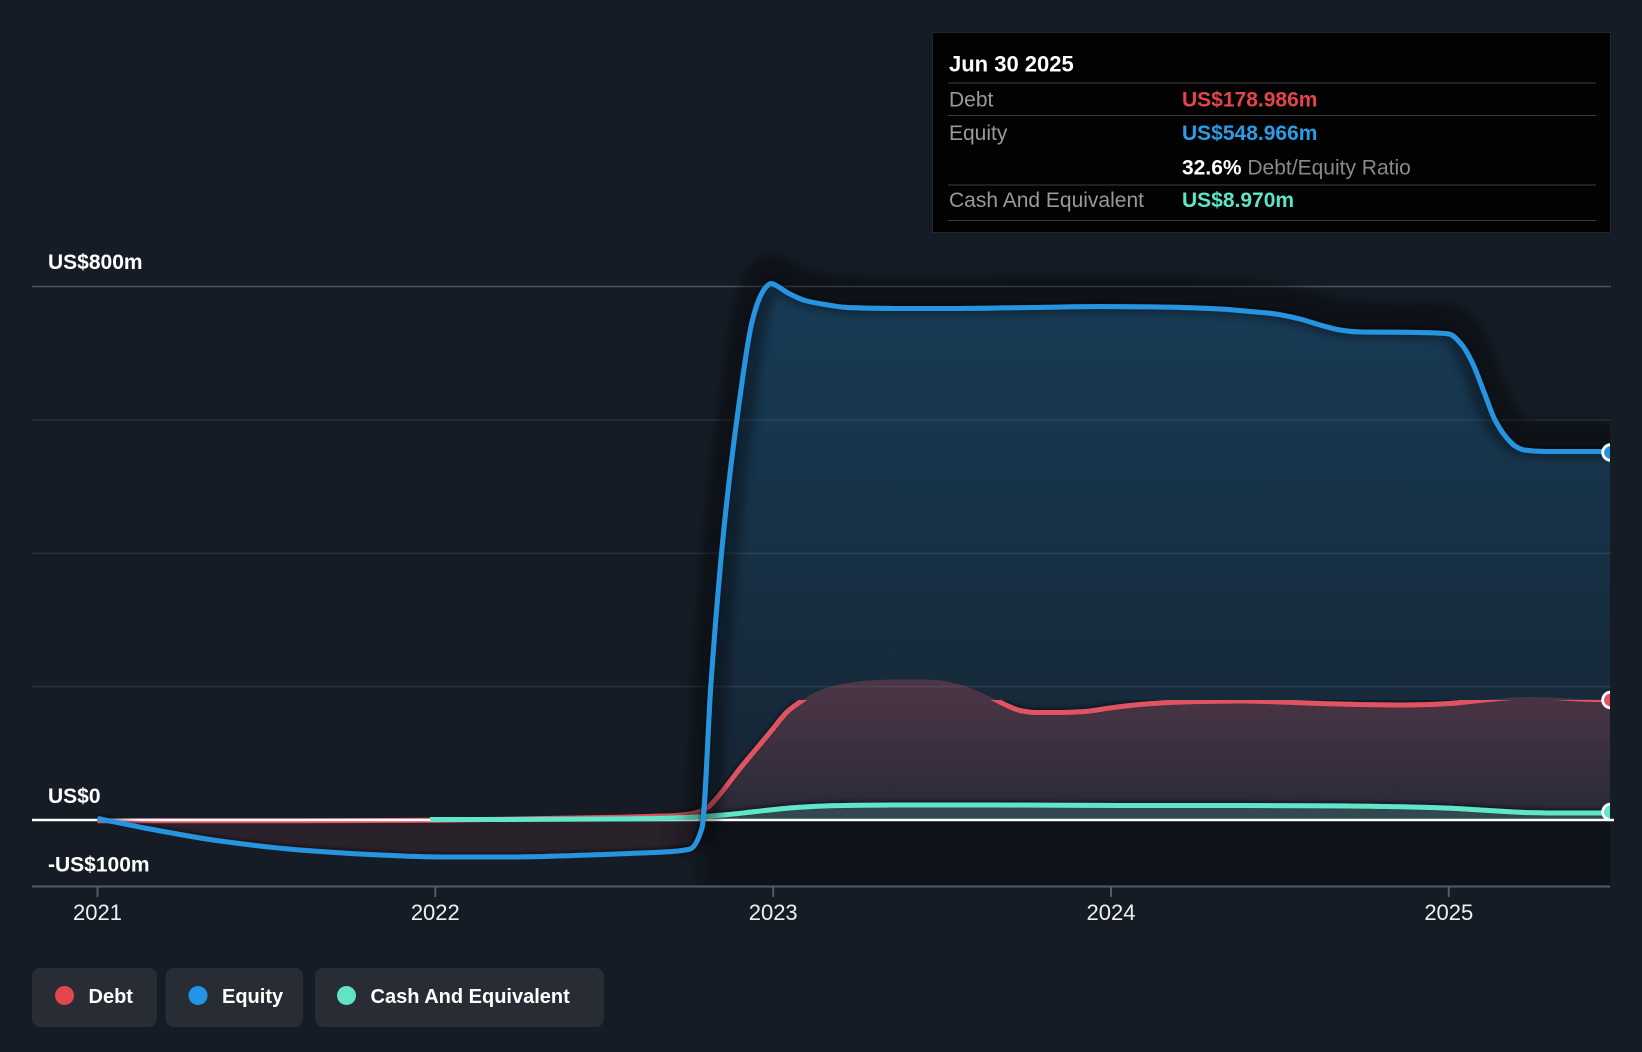 The height and width of the screenshot is (1052, 1642). What do you see at coordinates (773, 912) in the screenshot?
I see `svg-text: 2023` at bounding box center [773, 912].